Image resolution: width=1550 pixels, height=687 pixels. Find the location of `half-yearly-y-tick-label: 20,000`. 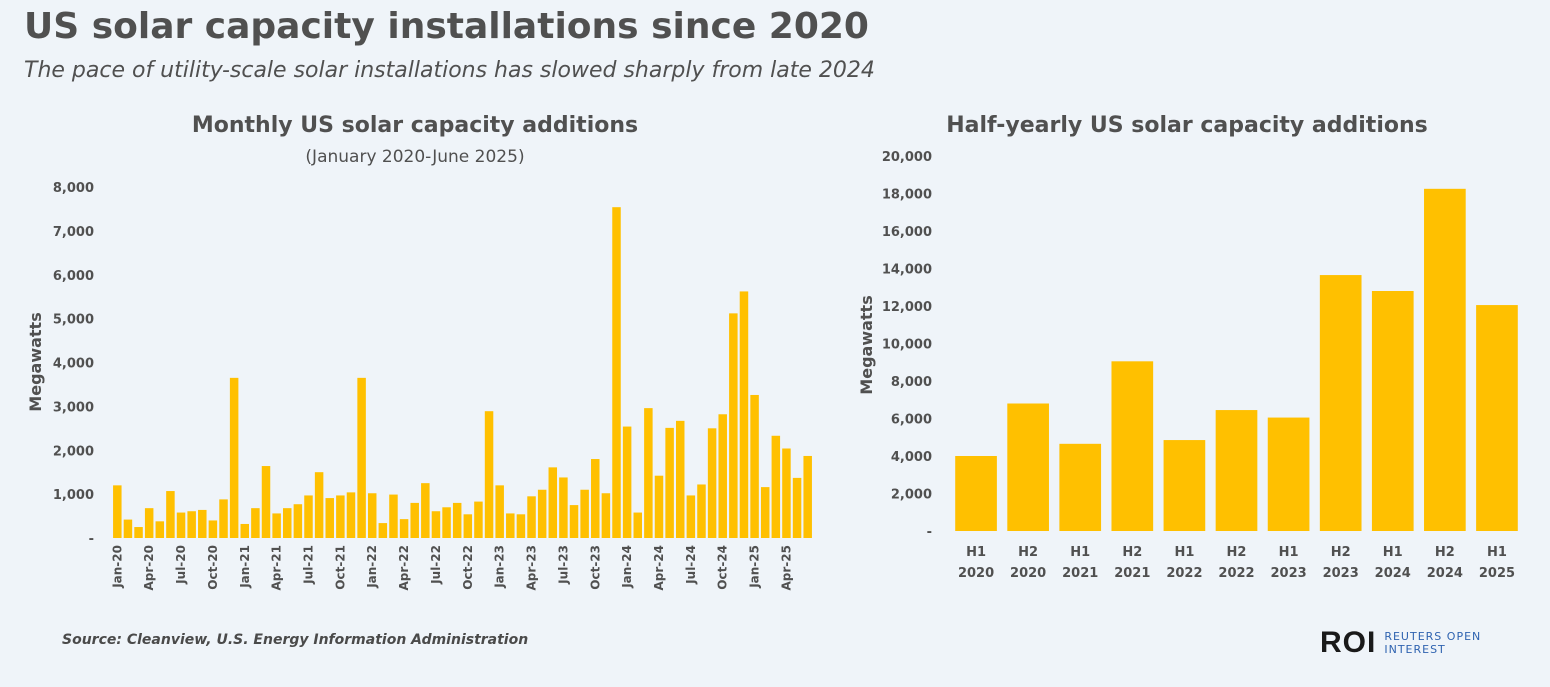

half-yearly-y-tick-label: 20,000 is located at coordinates (907, 157).